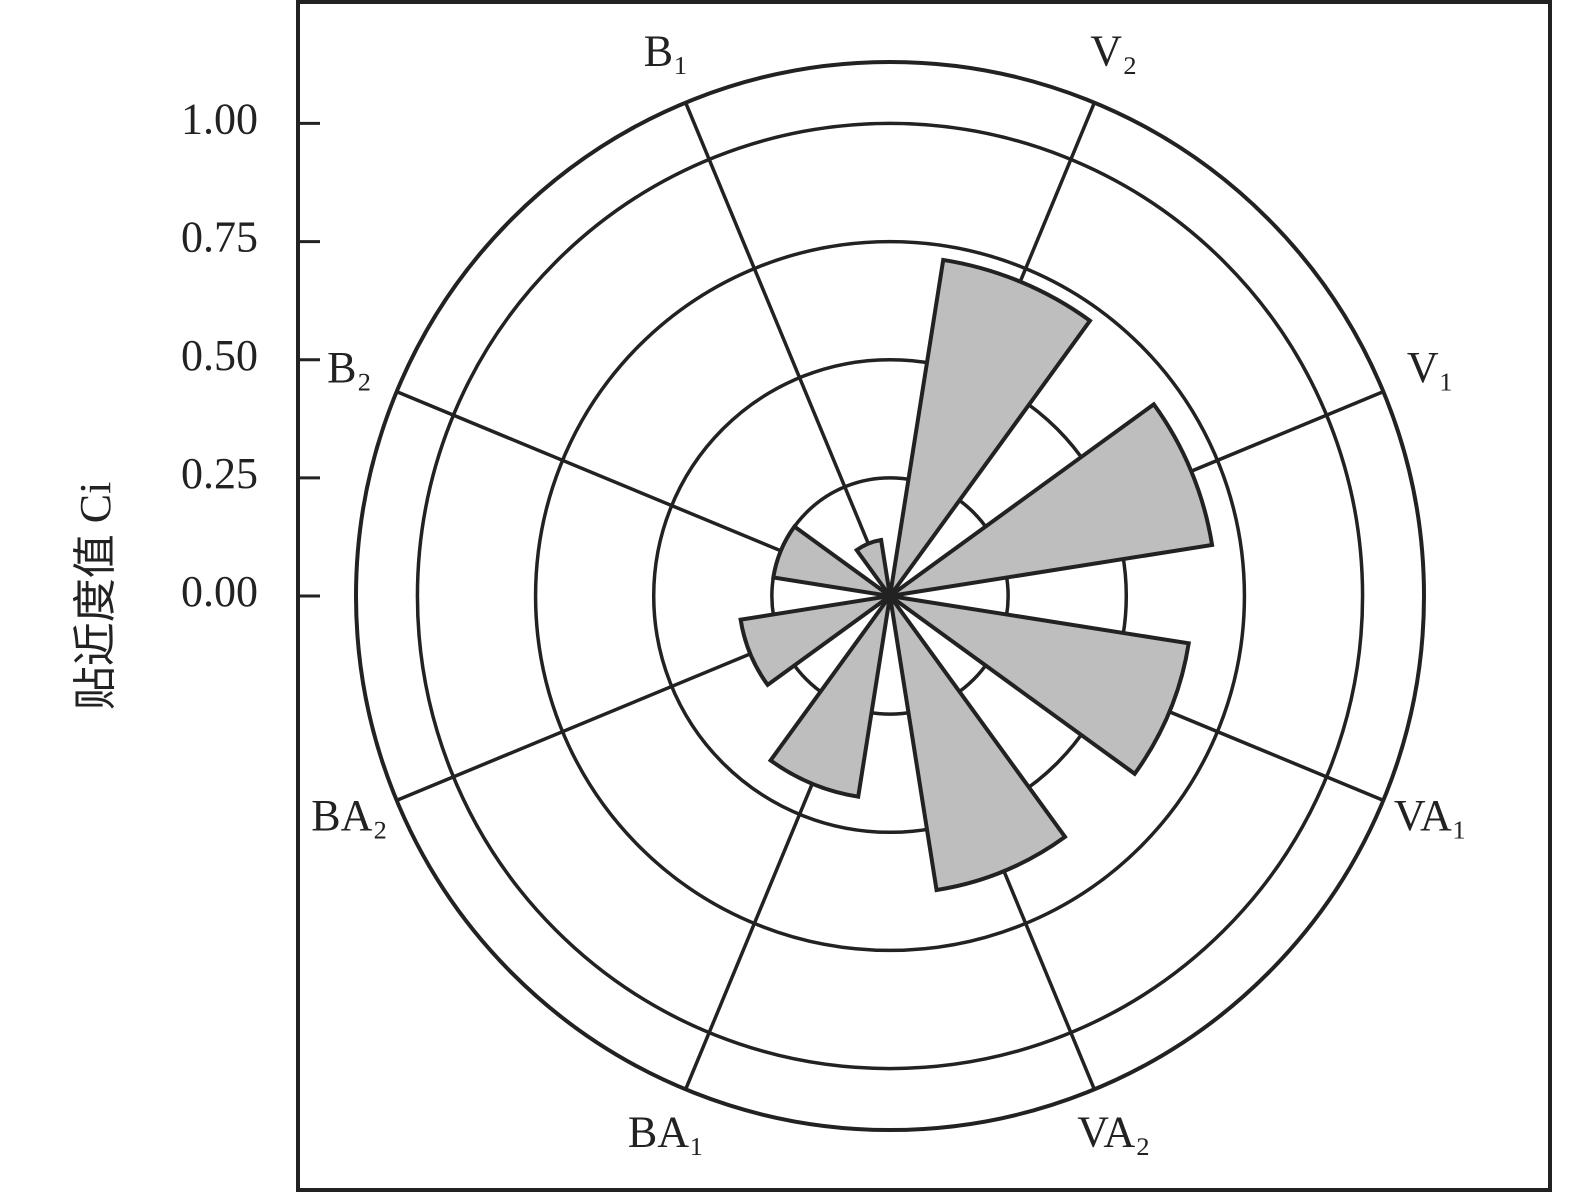  What do you see at coordinates (219, 119) in the screenshot?
I see `y-tick-label: 1.00` at bounding box center [219, 119].